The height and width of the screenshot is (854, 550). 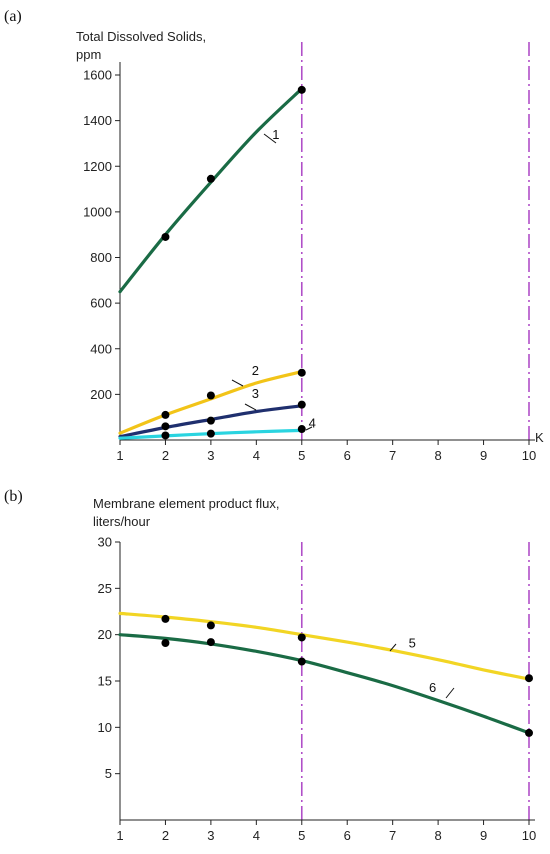 What do you see at coordinates (312, 422) in the screenshot?
I see `series-4-label: 4` at bounding box center [312, 422].